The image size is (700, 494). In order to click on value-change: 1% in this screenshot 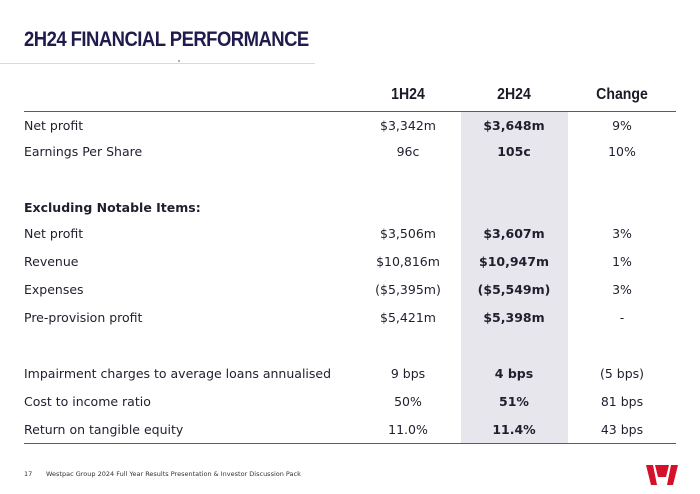, I will do `click(622, 261)`.